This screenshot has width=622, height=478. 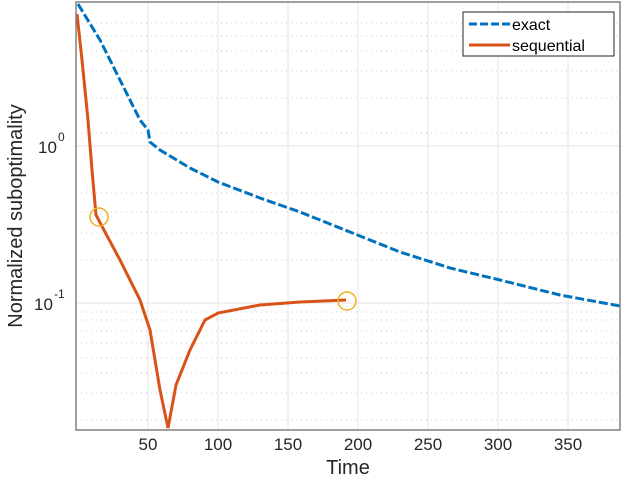 I want to click on svg-text: 250, so click(x=428, y=444).